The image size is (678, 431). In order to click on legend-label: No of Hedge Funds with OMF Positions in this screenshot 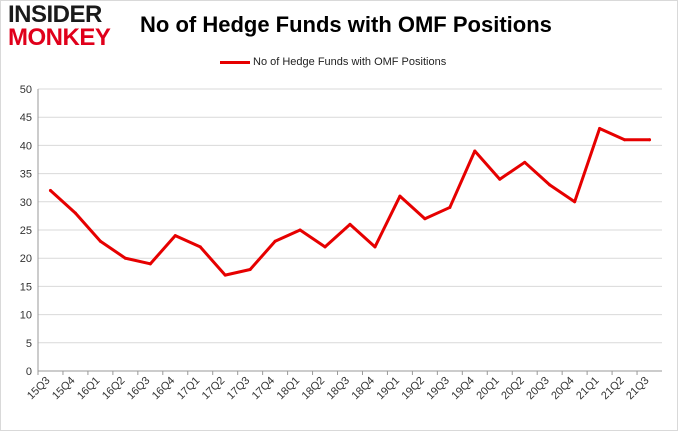, I will do `click(350, 62)`.